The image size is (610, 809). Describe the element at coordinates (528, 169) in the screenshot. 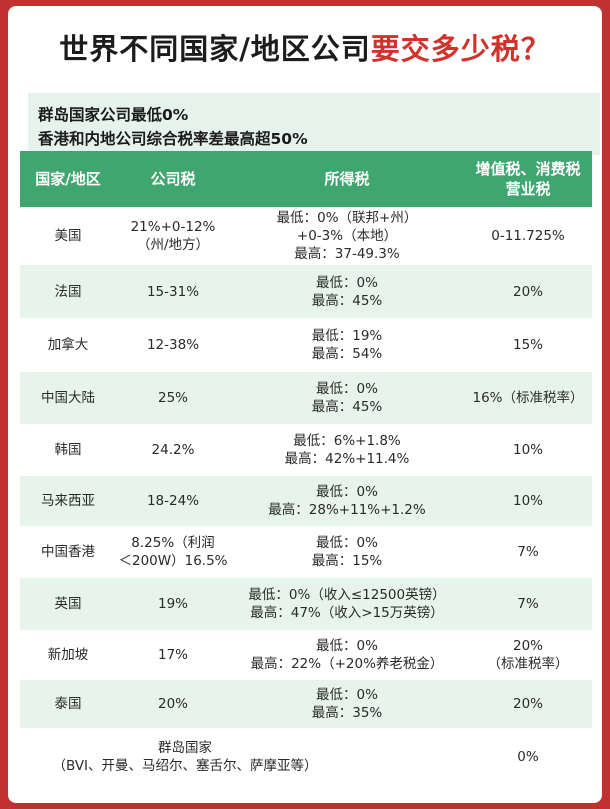

I see `header-vat-line1: 增值税、消费税` at that location.